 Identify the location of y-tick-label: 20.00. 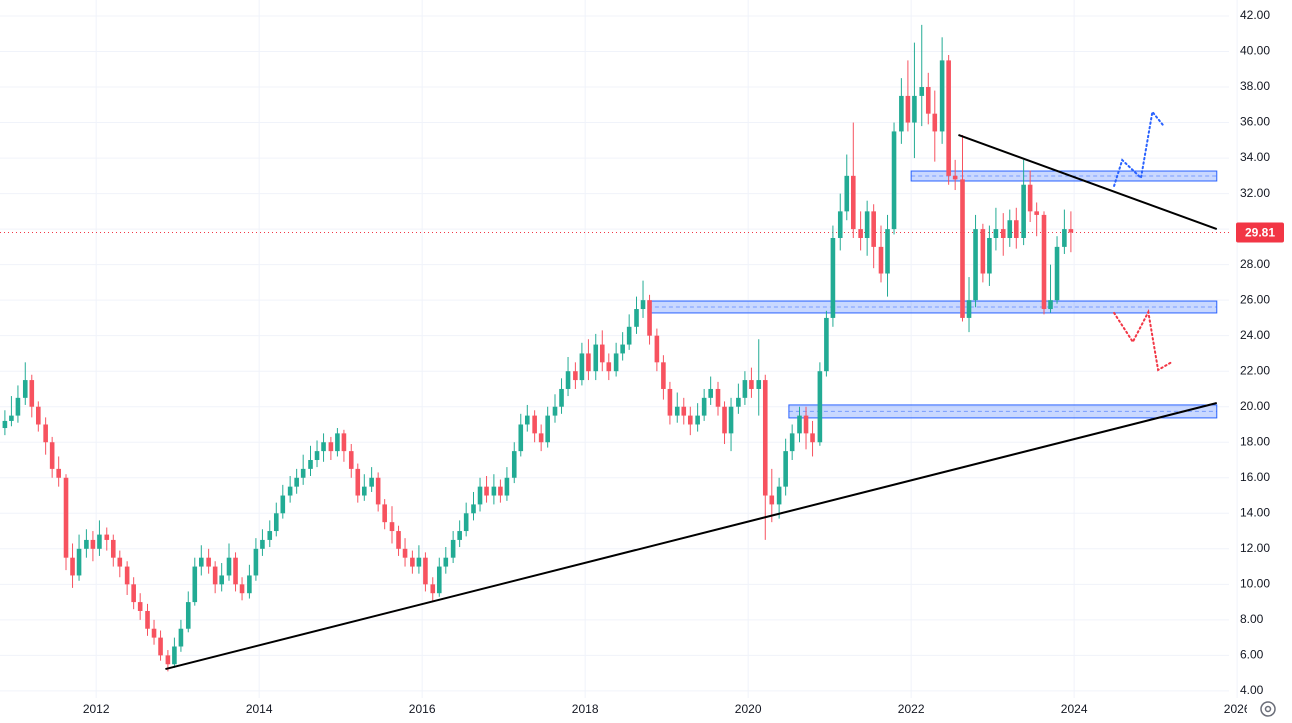
(1255, 406).